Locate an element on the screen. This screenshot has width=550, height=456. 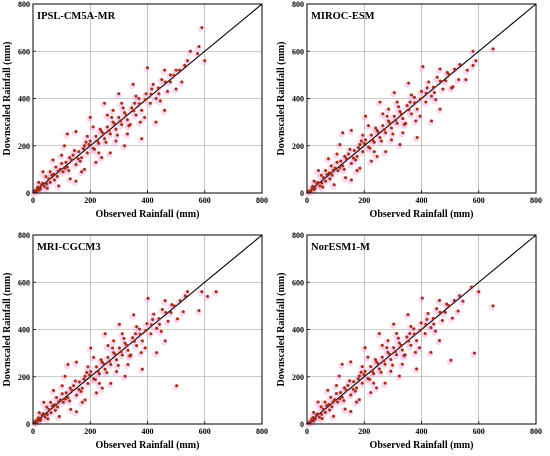
y-axis-label: Downscaled Rainfall (mm) is located at coordinates (7, 99).